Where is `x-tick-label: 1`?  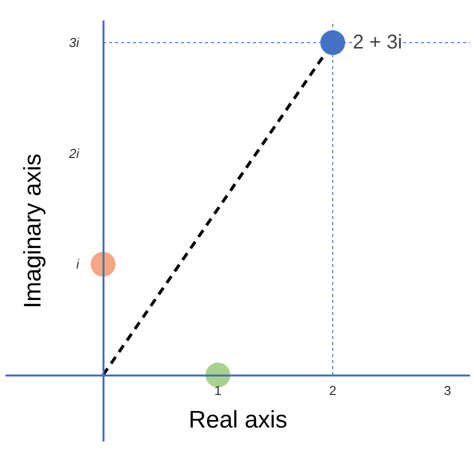 x-tick-label: 1 is located at coordinates (218, 390).